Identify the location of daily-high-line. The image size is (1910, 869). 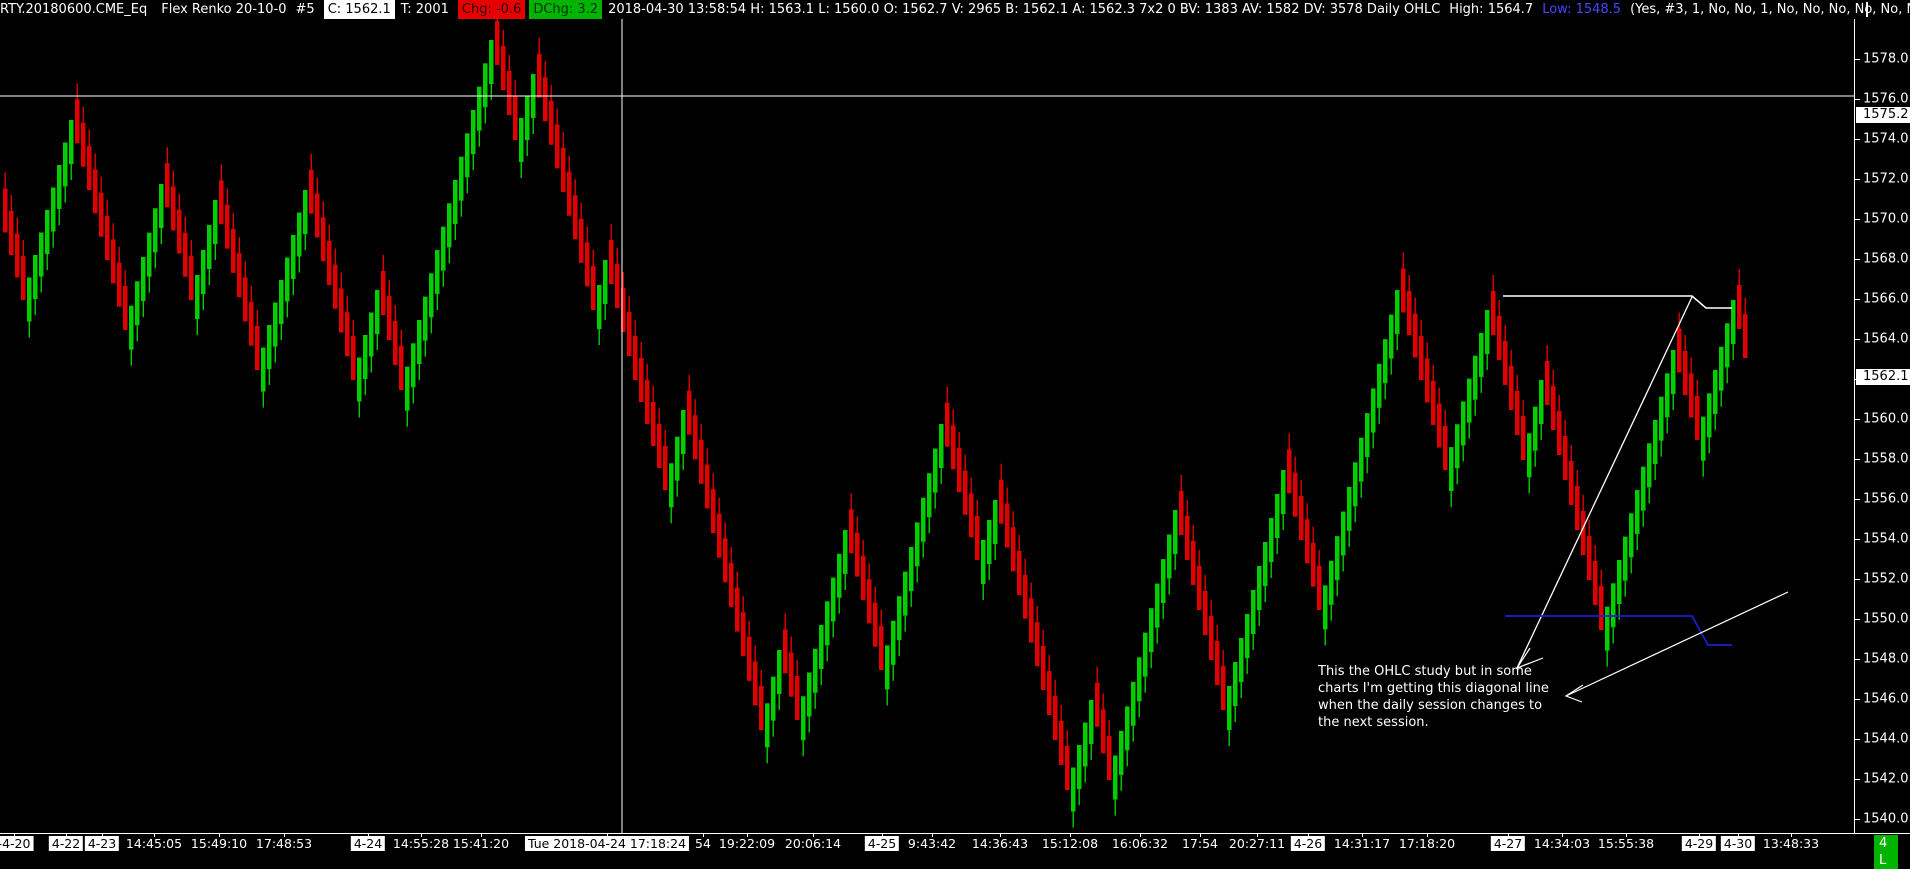
(1617, 302).